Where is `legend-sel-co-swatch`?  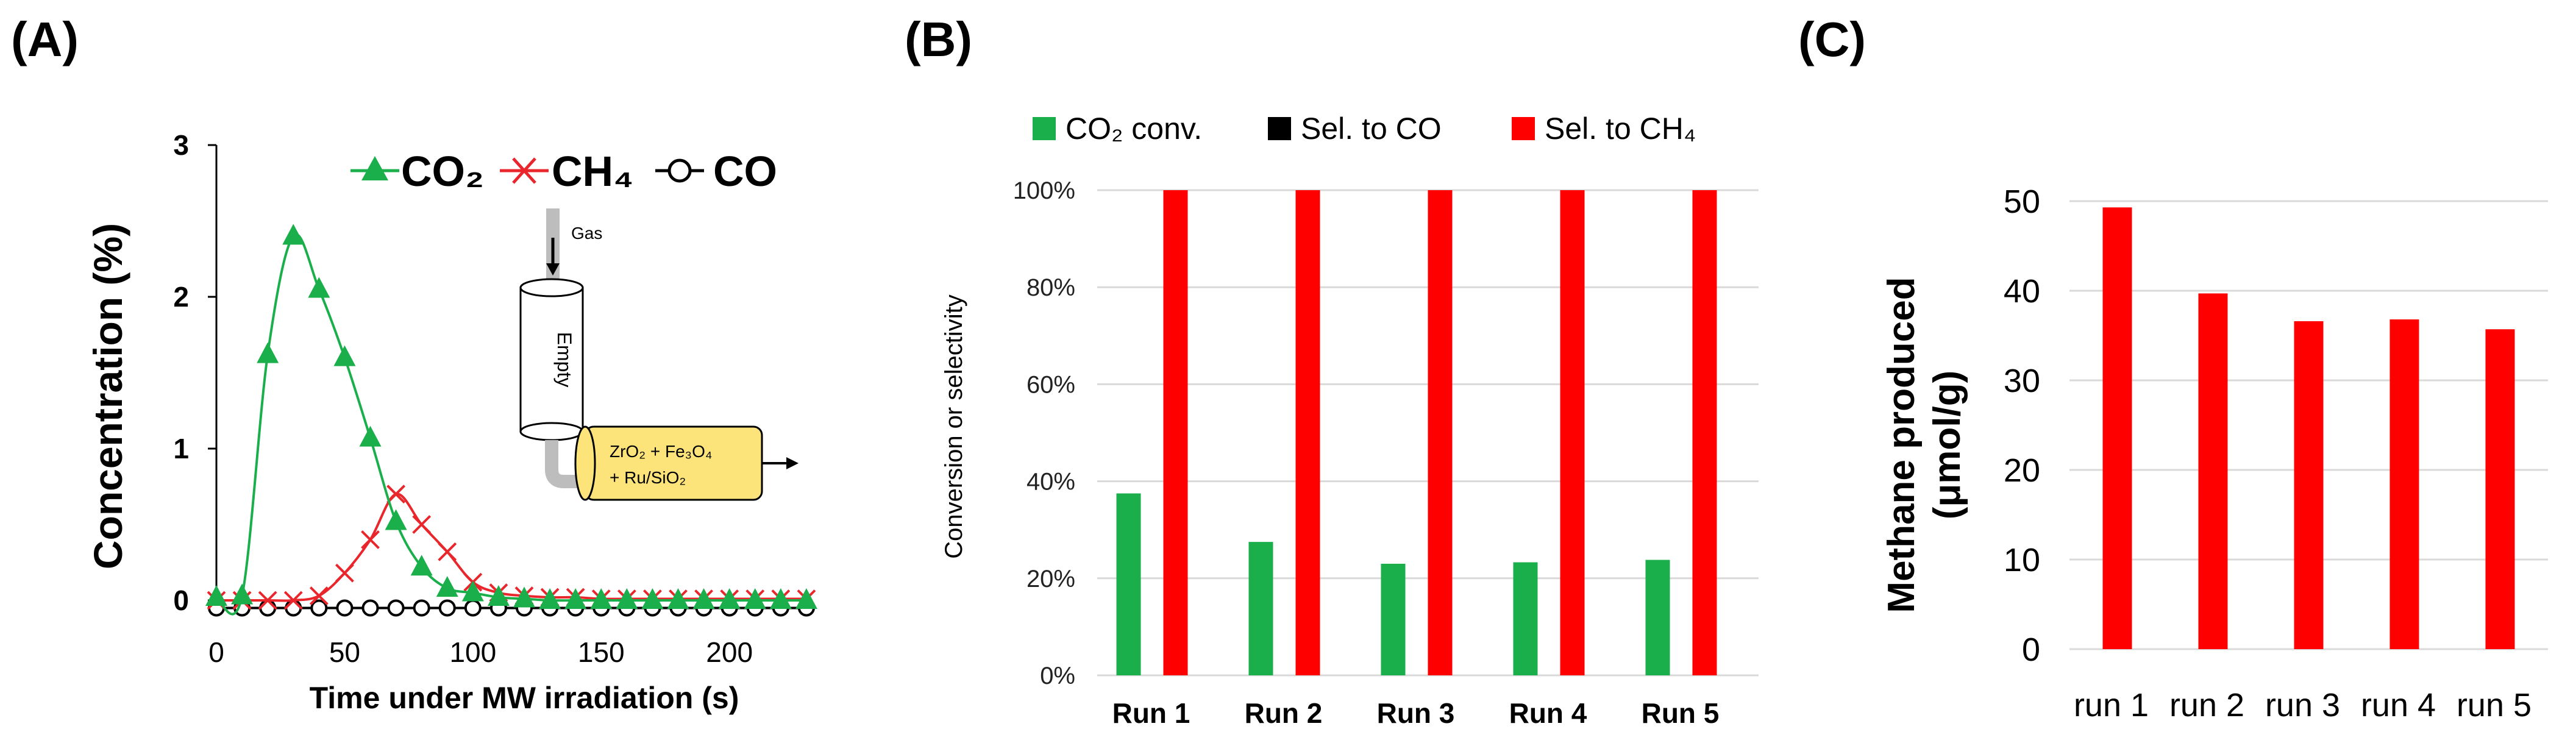
legend-sel-co-swatch is located at coordinates (1279, 128).